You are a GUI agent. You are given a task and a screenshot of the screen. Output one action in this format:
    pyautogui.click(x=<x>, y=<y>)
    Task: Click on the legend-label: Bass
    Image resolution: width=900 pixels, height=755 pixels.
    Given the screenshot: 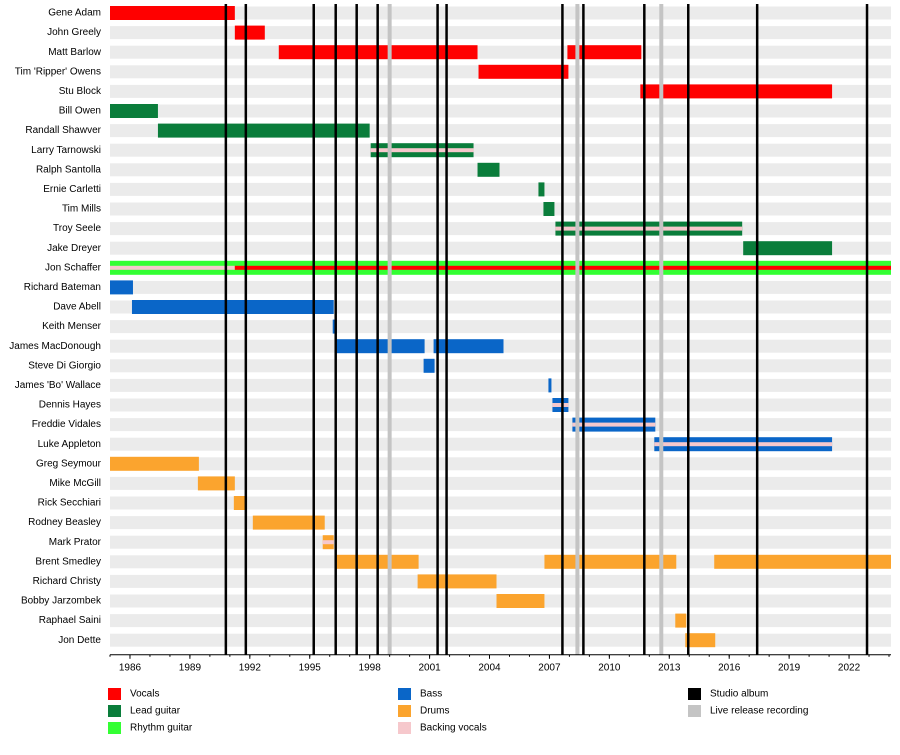 What is the action you would take?
    pyautogui.click(x=431, y=694)
    